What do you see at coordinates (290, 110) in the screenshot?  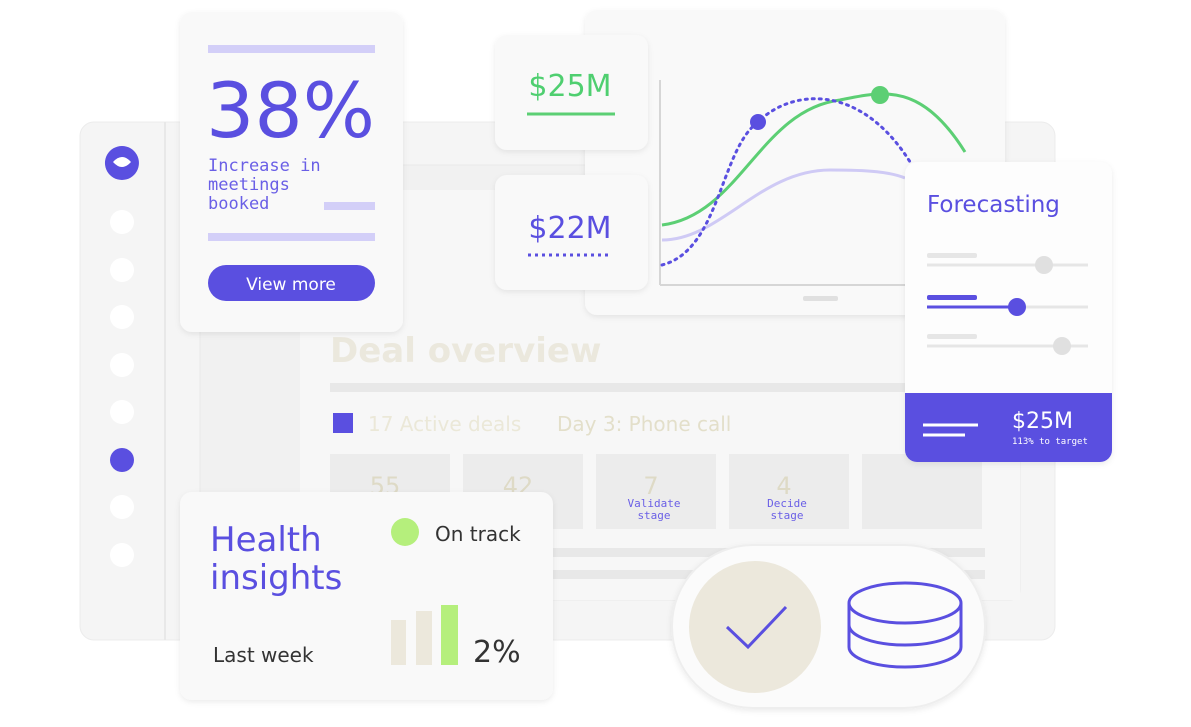 I see `stat: 38%` at bounding box center [290, 110].